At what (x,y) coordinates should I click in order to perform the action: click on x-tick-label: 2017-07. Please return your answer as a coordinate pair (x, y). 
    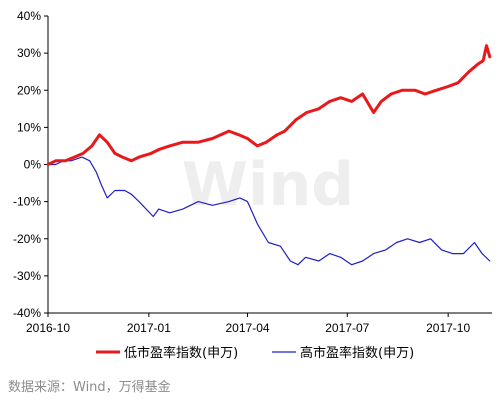
    Looking at the image, I should click on (347, 328).